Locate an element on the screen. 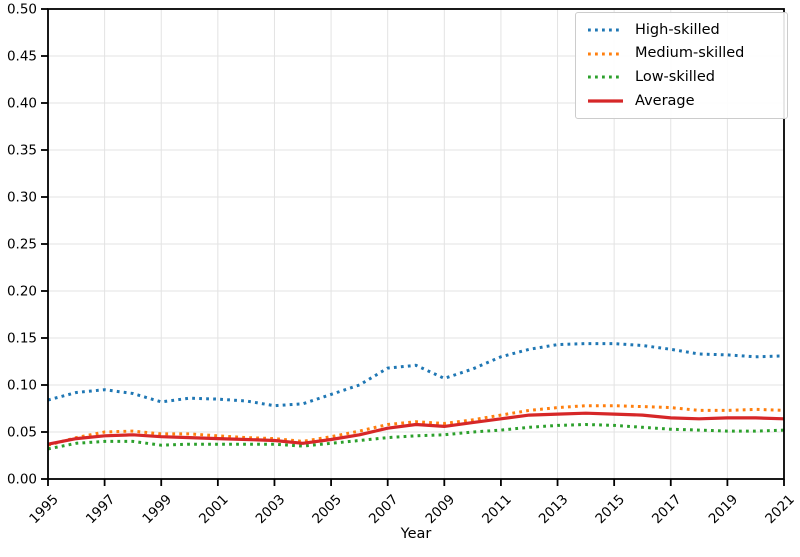 The height and width of the screenshot is (557, 800). series-line-high-skilled is located at coordinates (416, 375).